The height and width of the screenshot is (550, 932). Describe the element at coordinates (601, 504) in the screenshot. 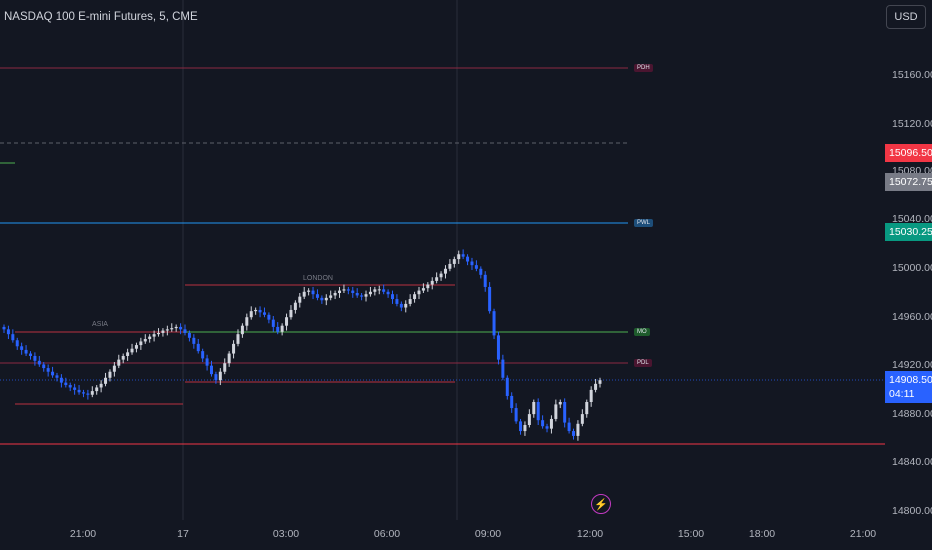

I see `lightning-bolt-icon: ⚡` at that location.